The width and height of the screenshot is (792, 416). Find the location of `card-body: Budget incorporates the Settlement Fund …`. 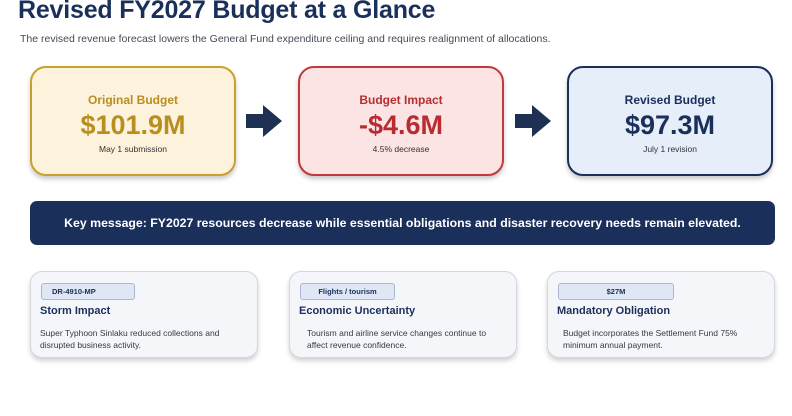

card-body: Budget incorporates the Settlement Fund … is located at coordinates (650, 339).